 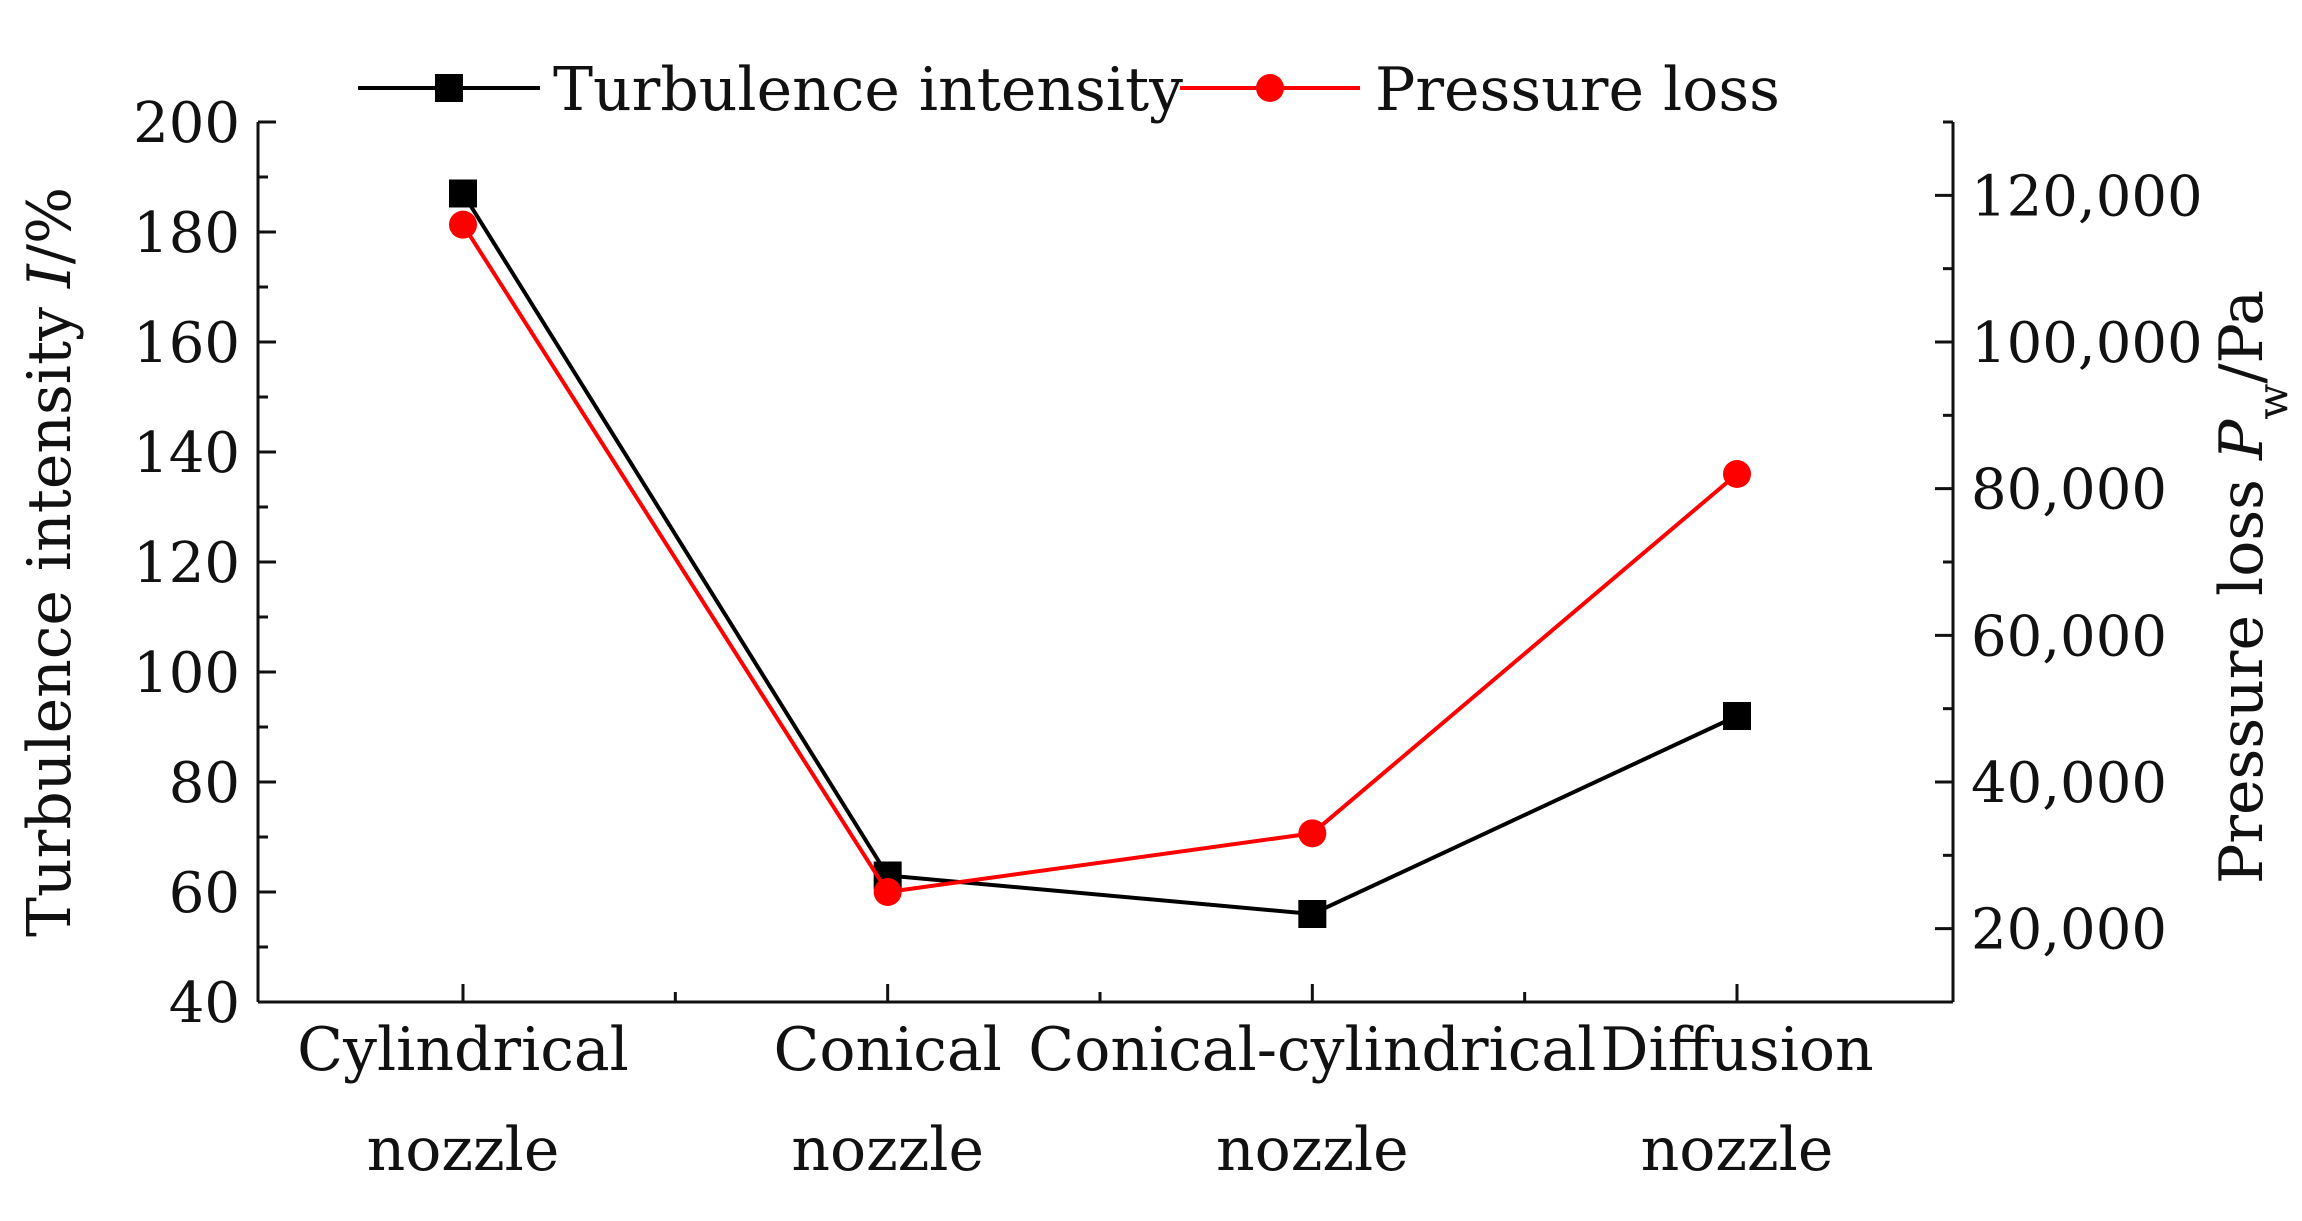 What do you see at coordinates (1736, 1050) in the screenshot?
I see `x-category-label: Diffusion` at bounding box center [1736, 1050].